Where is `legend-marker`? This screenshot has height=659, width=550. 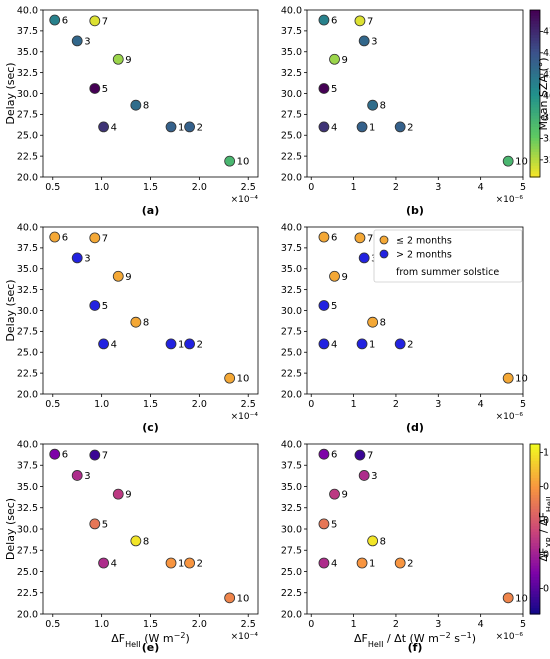 legend-marker is located at coordinates (384, 254).